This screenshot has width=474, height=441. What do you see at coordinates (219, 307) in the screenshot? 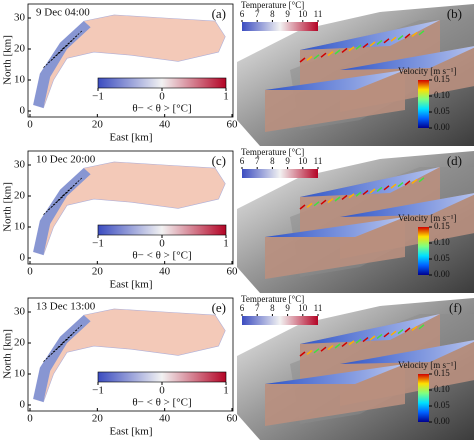
I see `panel-label: (e)` at bounding box center [219, 307].